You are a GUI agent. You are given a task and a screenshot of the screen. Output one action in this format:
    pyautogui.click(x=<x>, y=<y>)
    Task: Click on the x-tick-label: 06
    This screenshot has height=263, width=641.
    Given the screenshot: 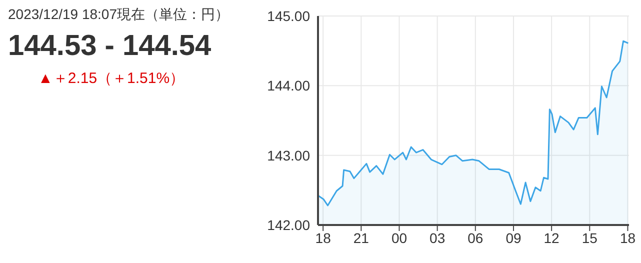 What is the action you would take?
    pyautogui.click(x=476, y=238)
    